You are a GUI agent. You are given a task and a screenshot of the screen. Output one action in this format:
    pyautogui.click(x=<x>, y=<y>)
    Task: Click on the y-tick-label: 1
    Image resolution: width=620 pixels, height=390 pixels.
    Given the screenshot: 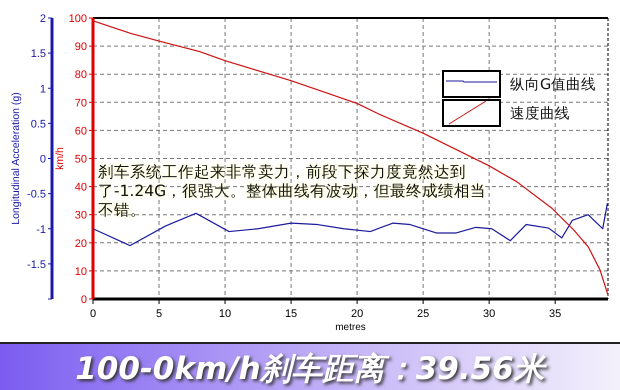 What is the action you would take?
    pyautogui.click(x=43, y=89)
    